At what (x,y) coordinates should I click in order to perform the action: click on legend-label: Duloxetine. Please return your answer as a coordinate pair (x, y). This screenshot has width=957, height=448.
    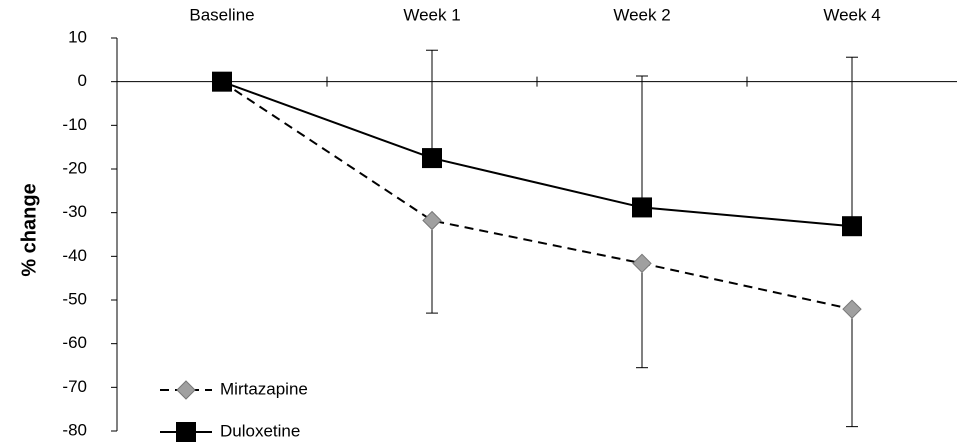
    Looking at the image, I should click on (260, 430).